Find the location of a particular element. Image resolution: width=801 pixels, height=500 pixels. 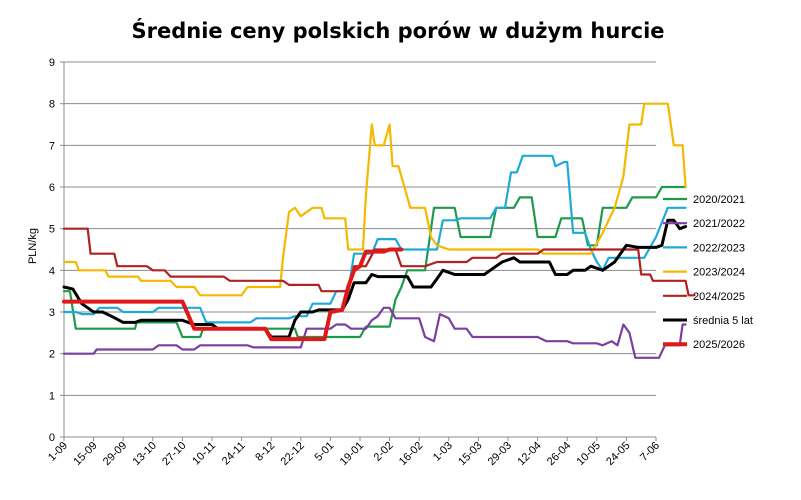

x-tick-label: 12-04 is located at coordinates (529, 454).